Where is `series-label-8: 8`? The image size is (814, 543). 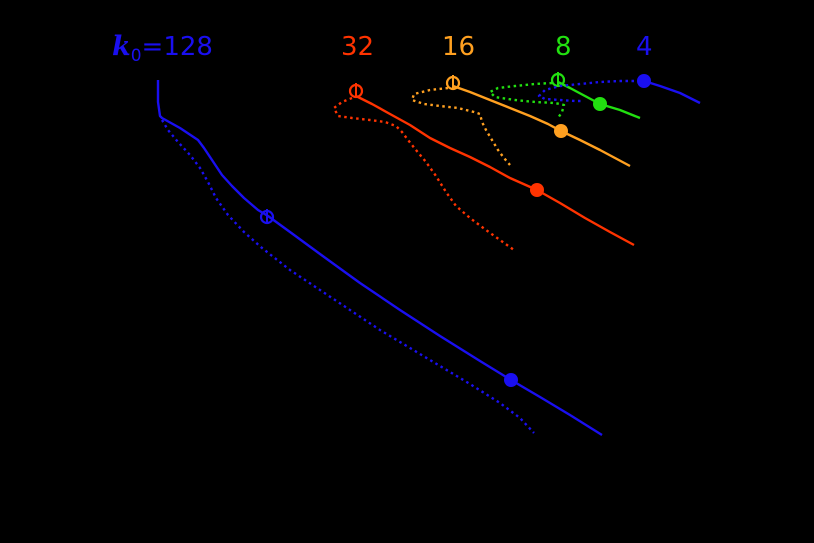
series-label-8: 8 is located at coordinates (563, 47).